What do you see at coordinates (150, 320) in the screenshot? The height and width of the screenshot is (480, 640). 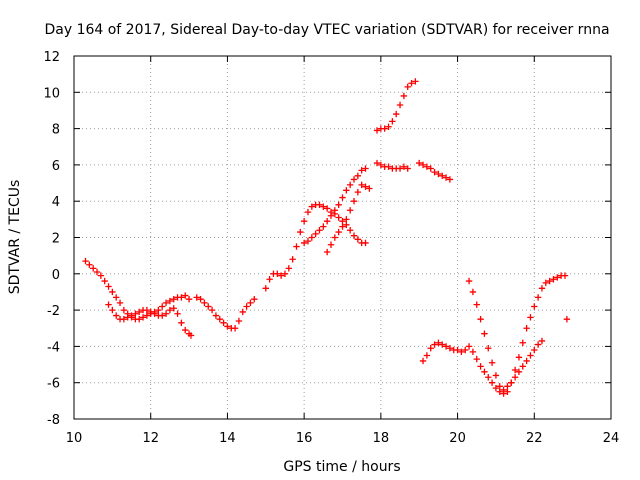 I see `series-arc2` at bounding box center [150, 320].